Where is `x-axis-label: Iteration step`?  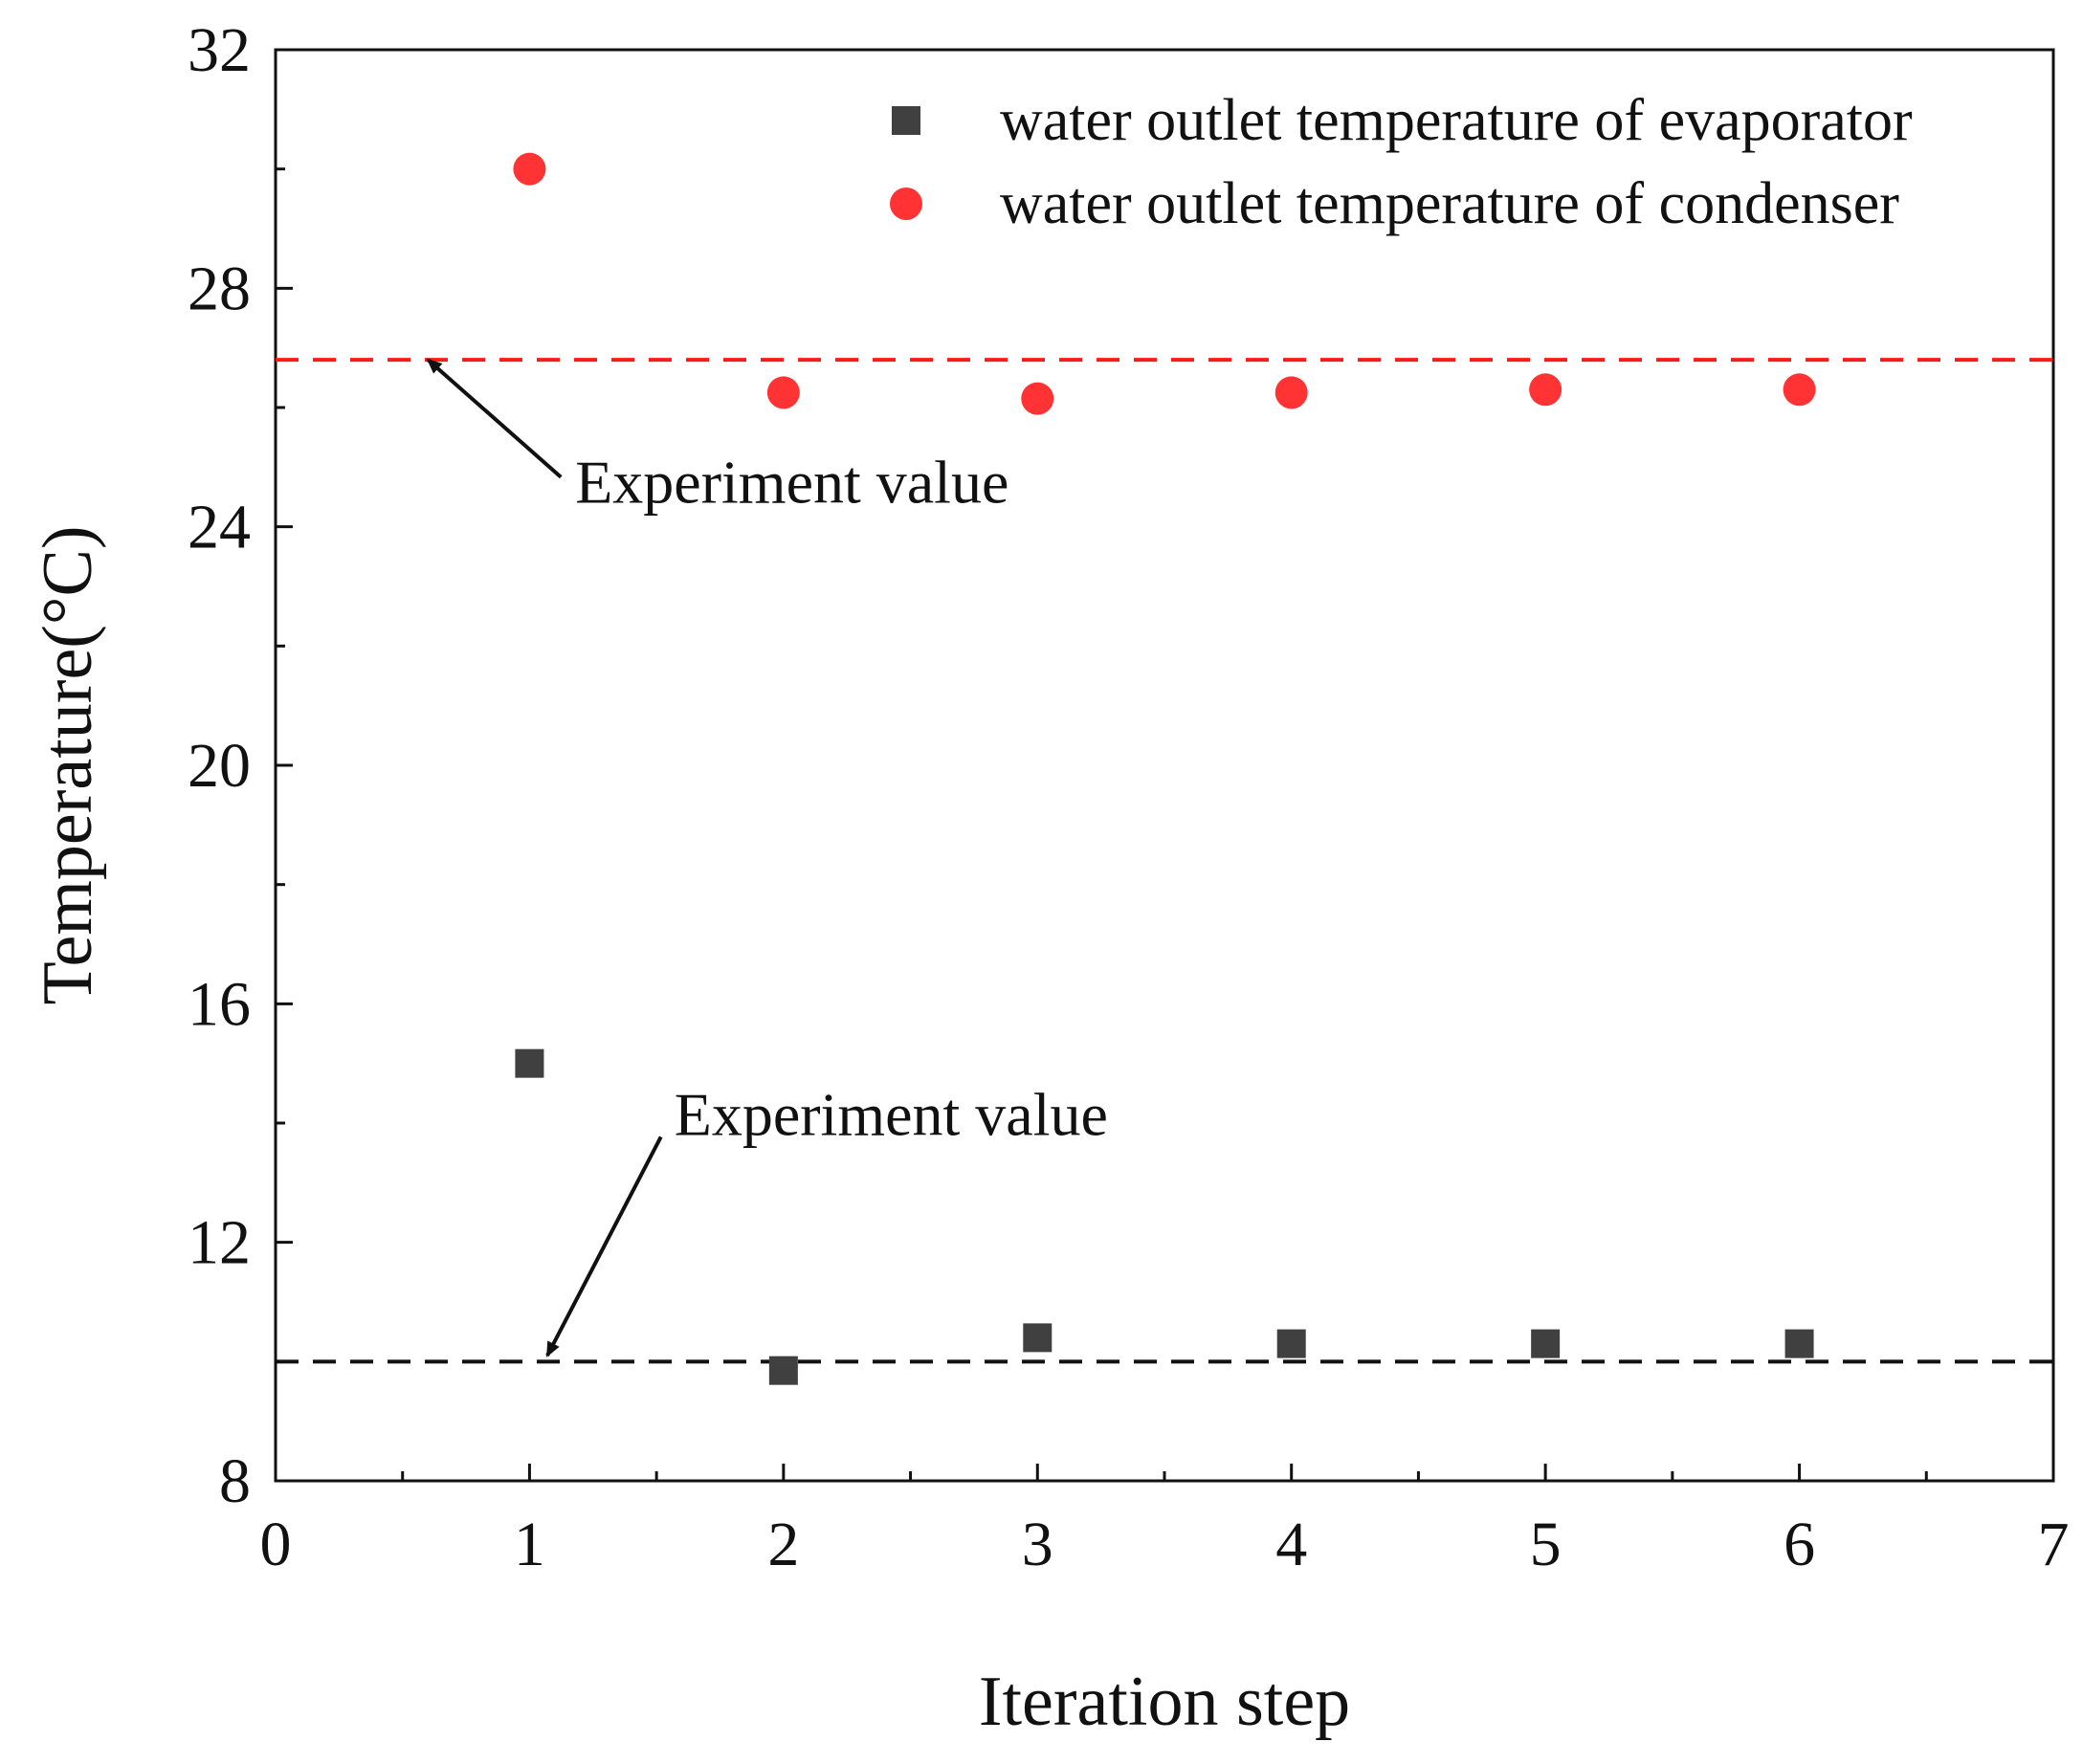 x-axis-label: Iteration step is located at coordinates (1164, 1702).